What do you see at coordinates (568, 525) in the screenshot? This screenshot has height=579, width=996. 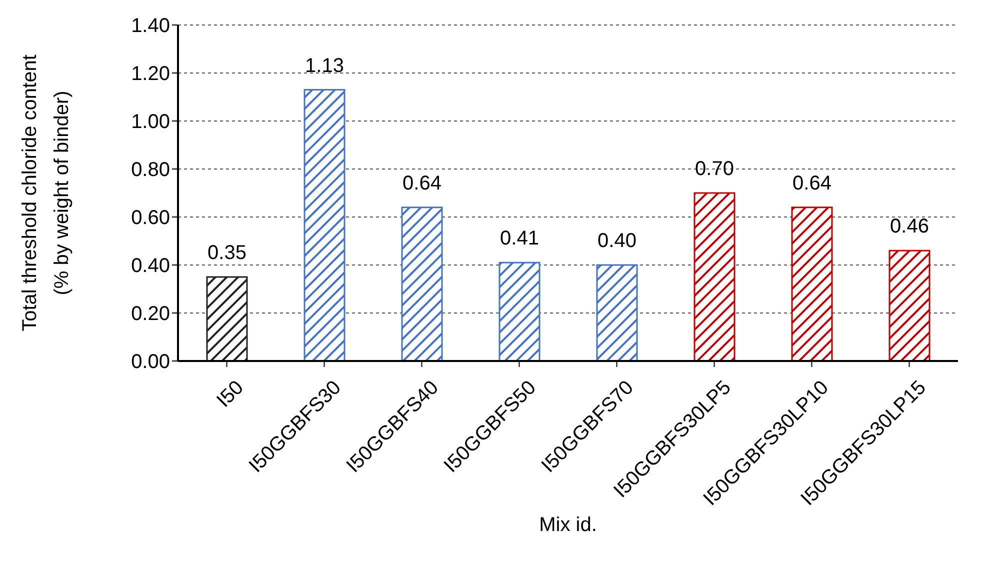 I see `x-axis-title: Mix id.` at bounding box center [568, 525].